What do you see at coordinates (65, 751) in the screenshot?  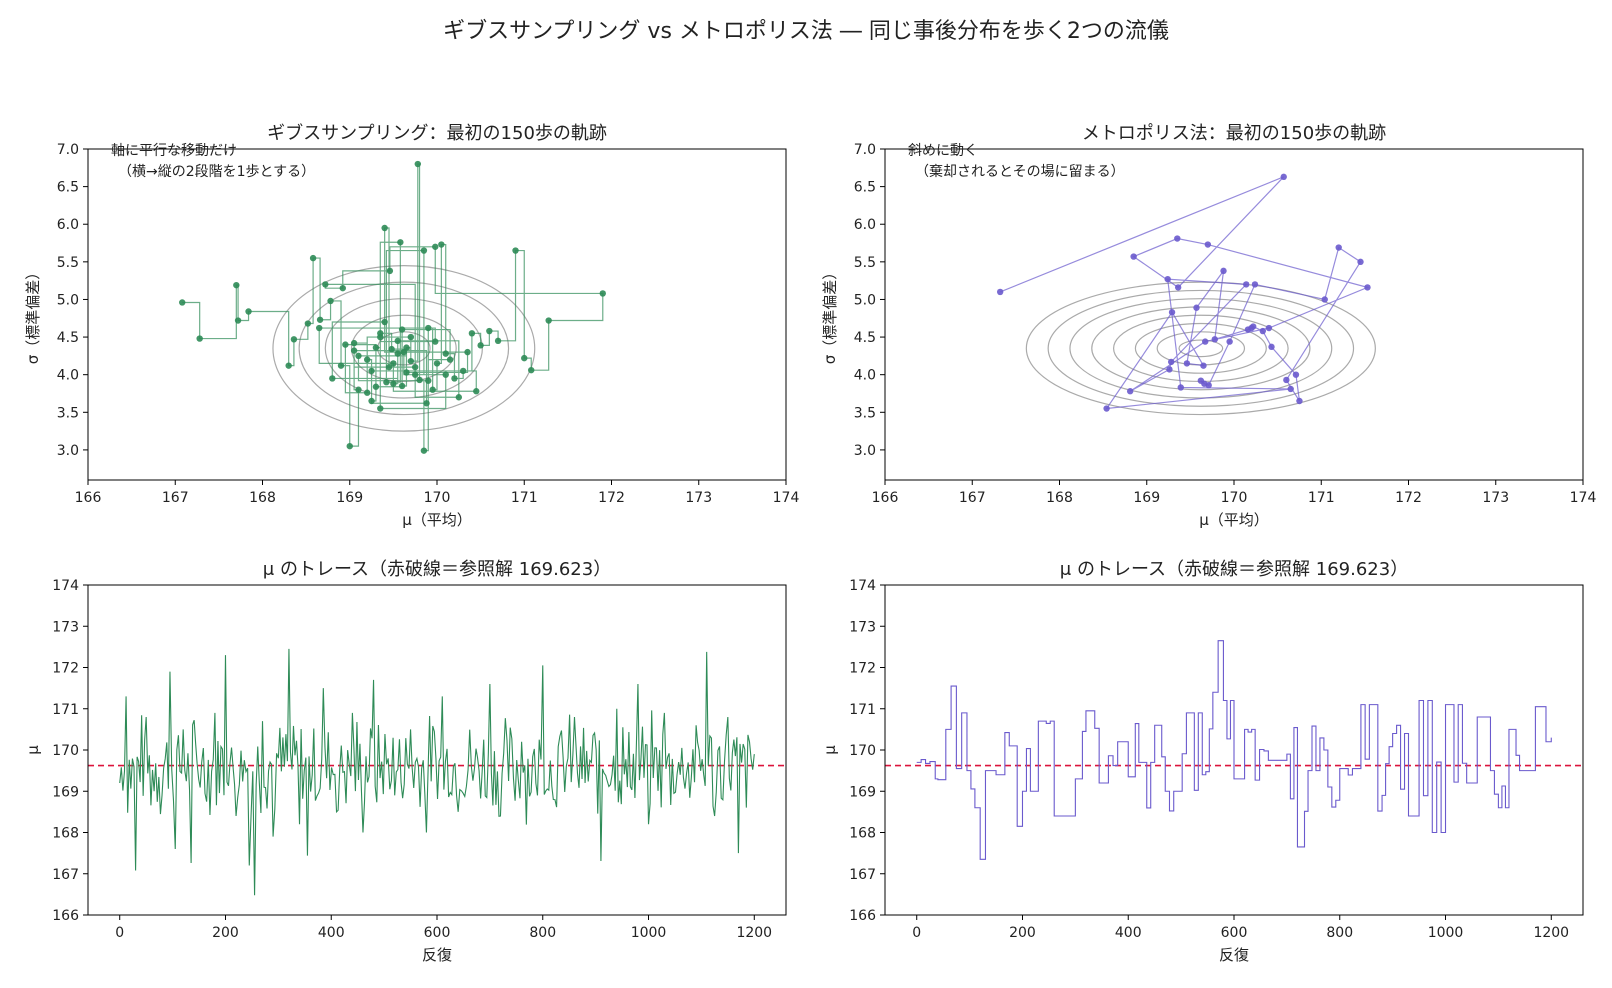 I see `y-tick-label: 170` at bounding box center [65, 751].